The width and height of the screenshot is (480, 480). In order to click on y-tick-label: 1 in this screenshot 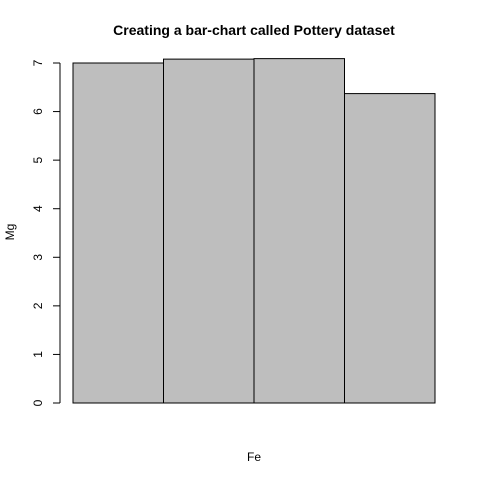, I will do `click(38, 354)`.